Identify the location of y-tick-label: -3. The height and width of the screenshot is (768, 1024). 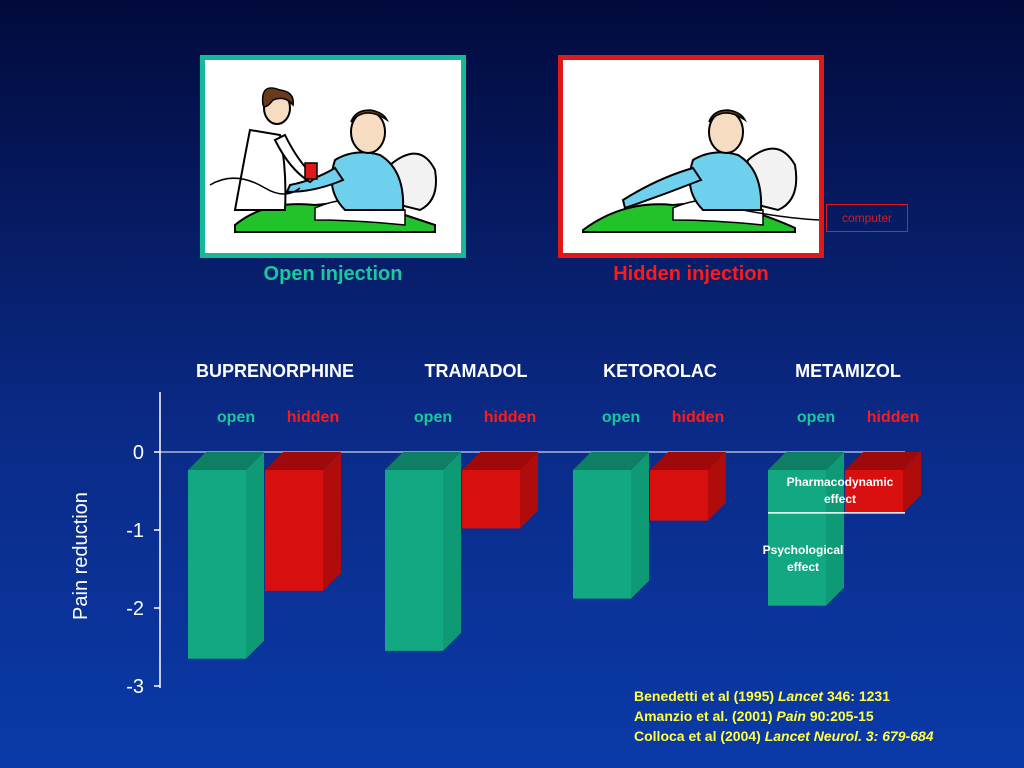
(135, 687).